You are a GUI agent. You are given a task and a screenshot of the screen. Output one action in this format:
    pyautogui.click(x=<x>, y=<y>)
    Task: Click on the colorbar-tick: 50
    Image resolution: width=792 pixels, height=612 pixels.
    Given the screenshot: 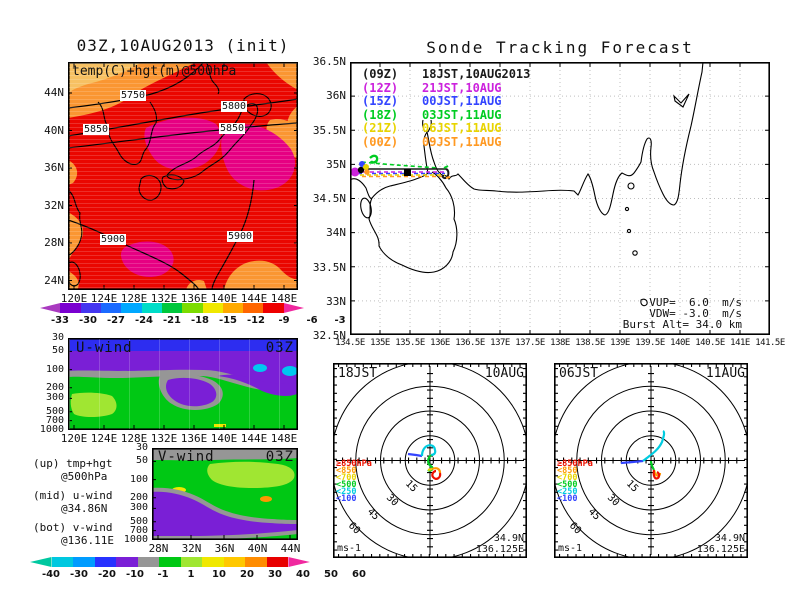 What is the action you would take?
    pyautogui.click(x=331, y=574)
    